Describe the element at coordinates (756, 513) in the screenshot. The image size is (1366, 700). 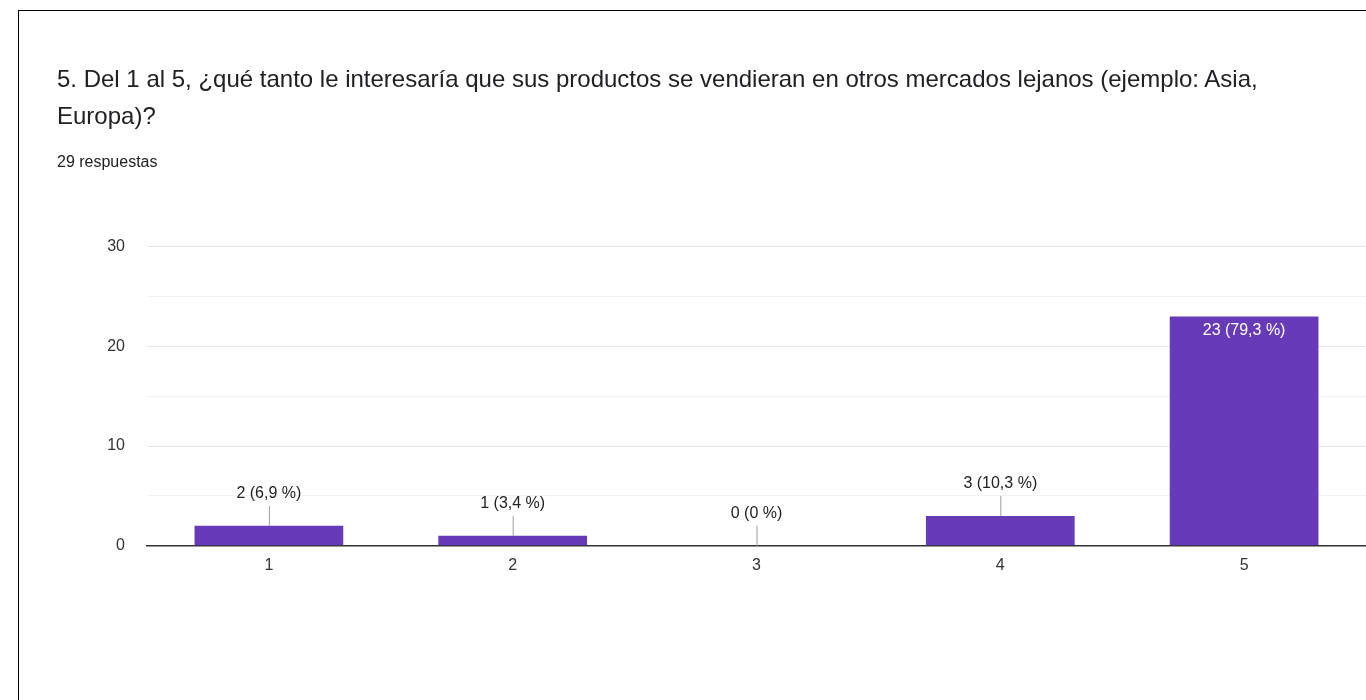
I see `data-label: 0 (0 %)` at that location.